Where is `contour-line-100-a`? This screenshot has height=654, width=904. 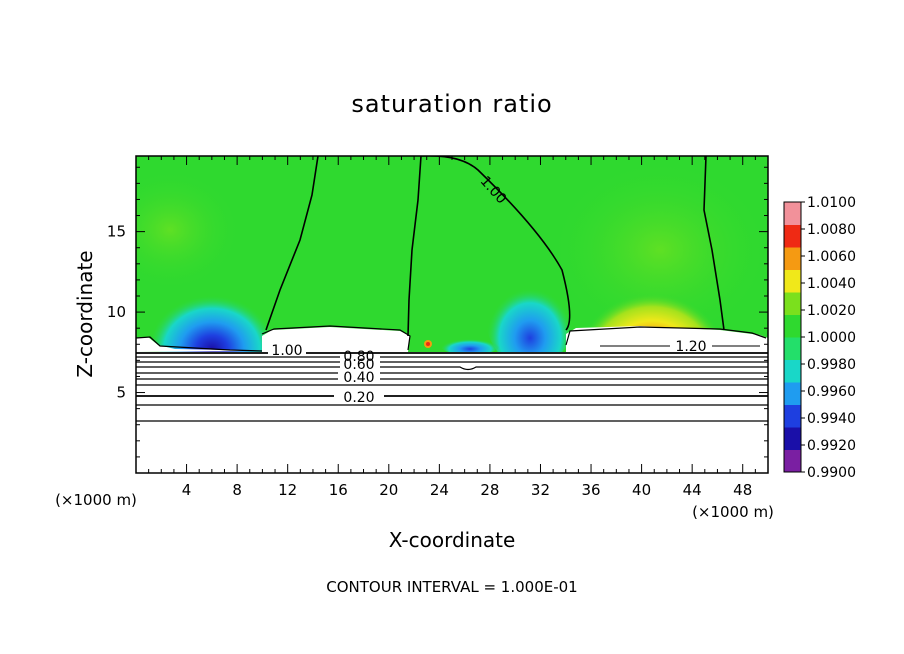
contour-line-100-a is located at coordinates (292, 243).